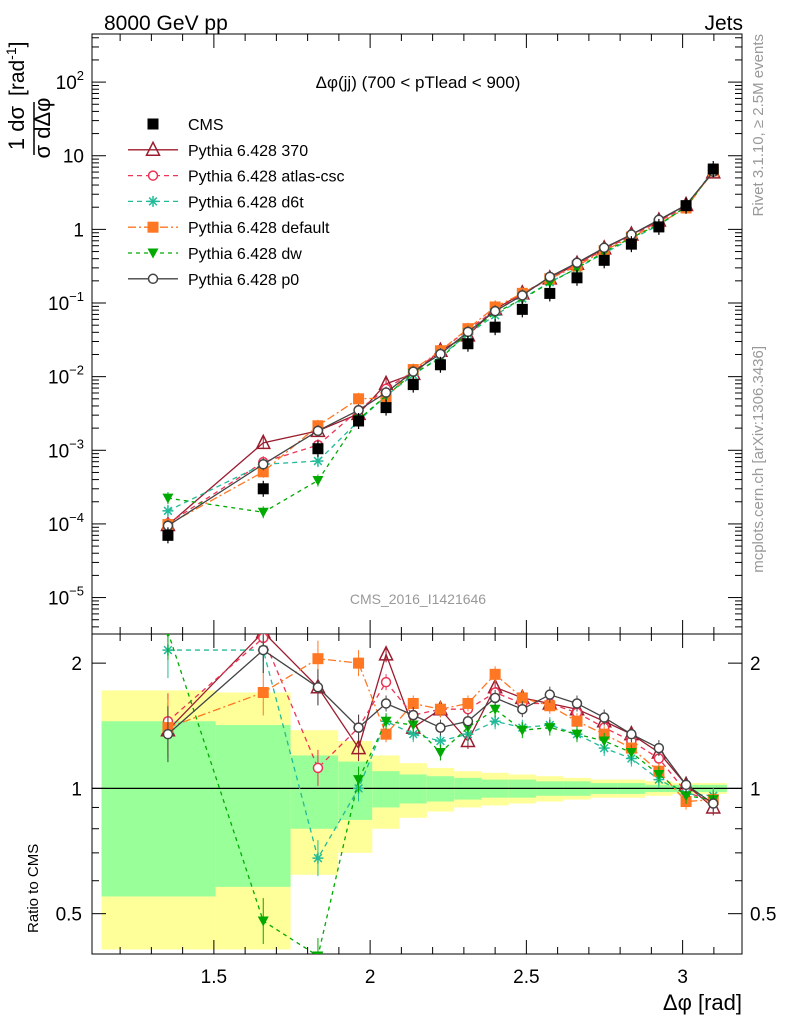 This screenshot has width=786, height=1024. Describe the element at coordinates (76, 370) in the screenshot. I see `y-tick-label-exp: −2` at that location.